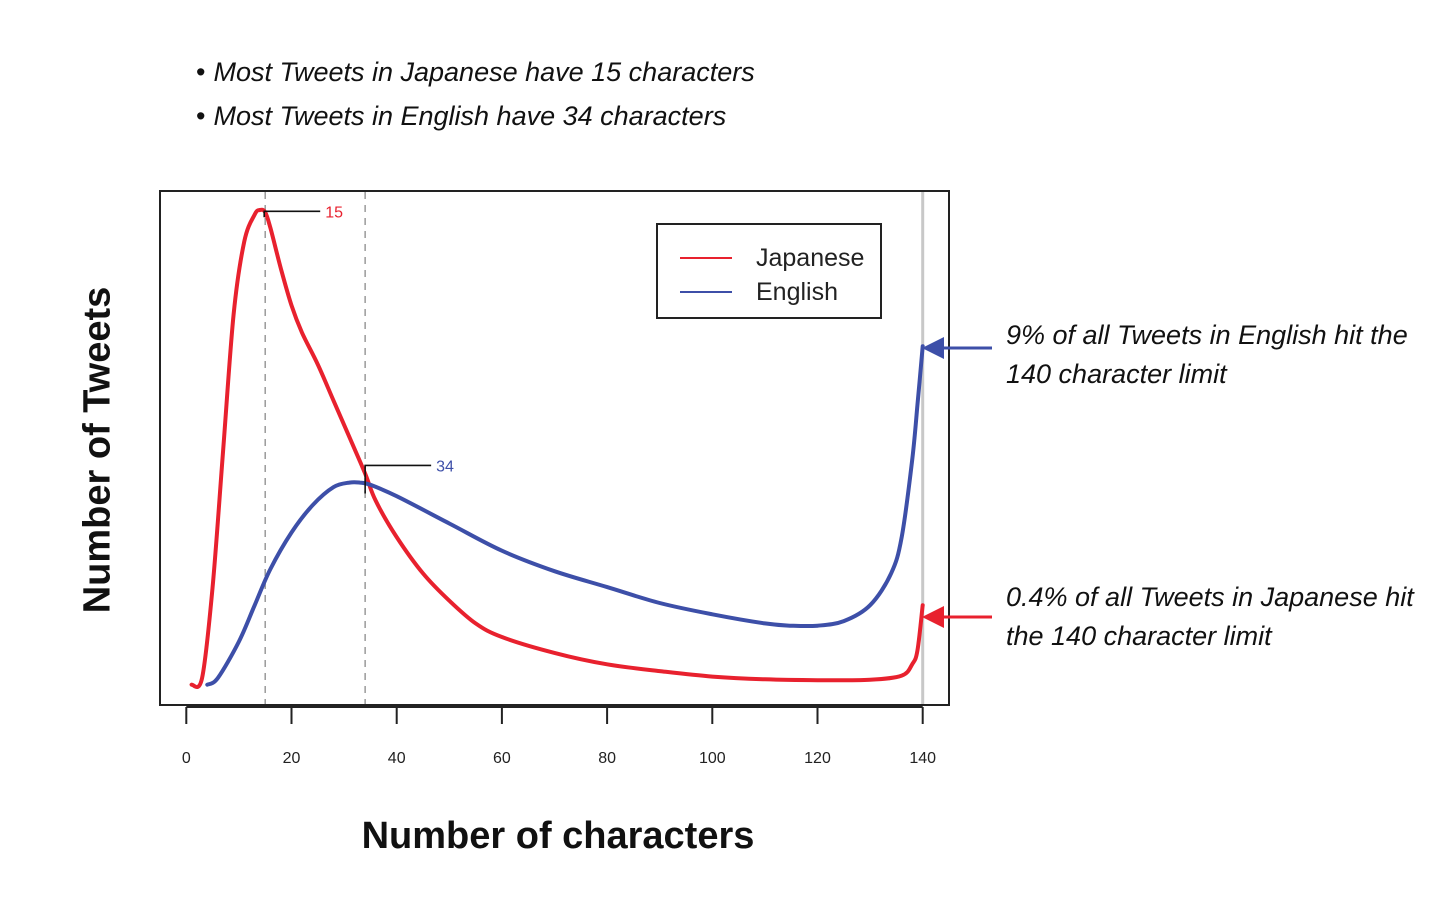 The height and width of the screenshot is (918, 1454). I want to click on peak-leader-english, so click(398, 479).